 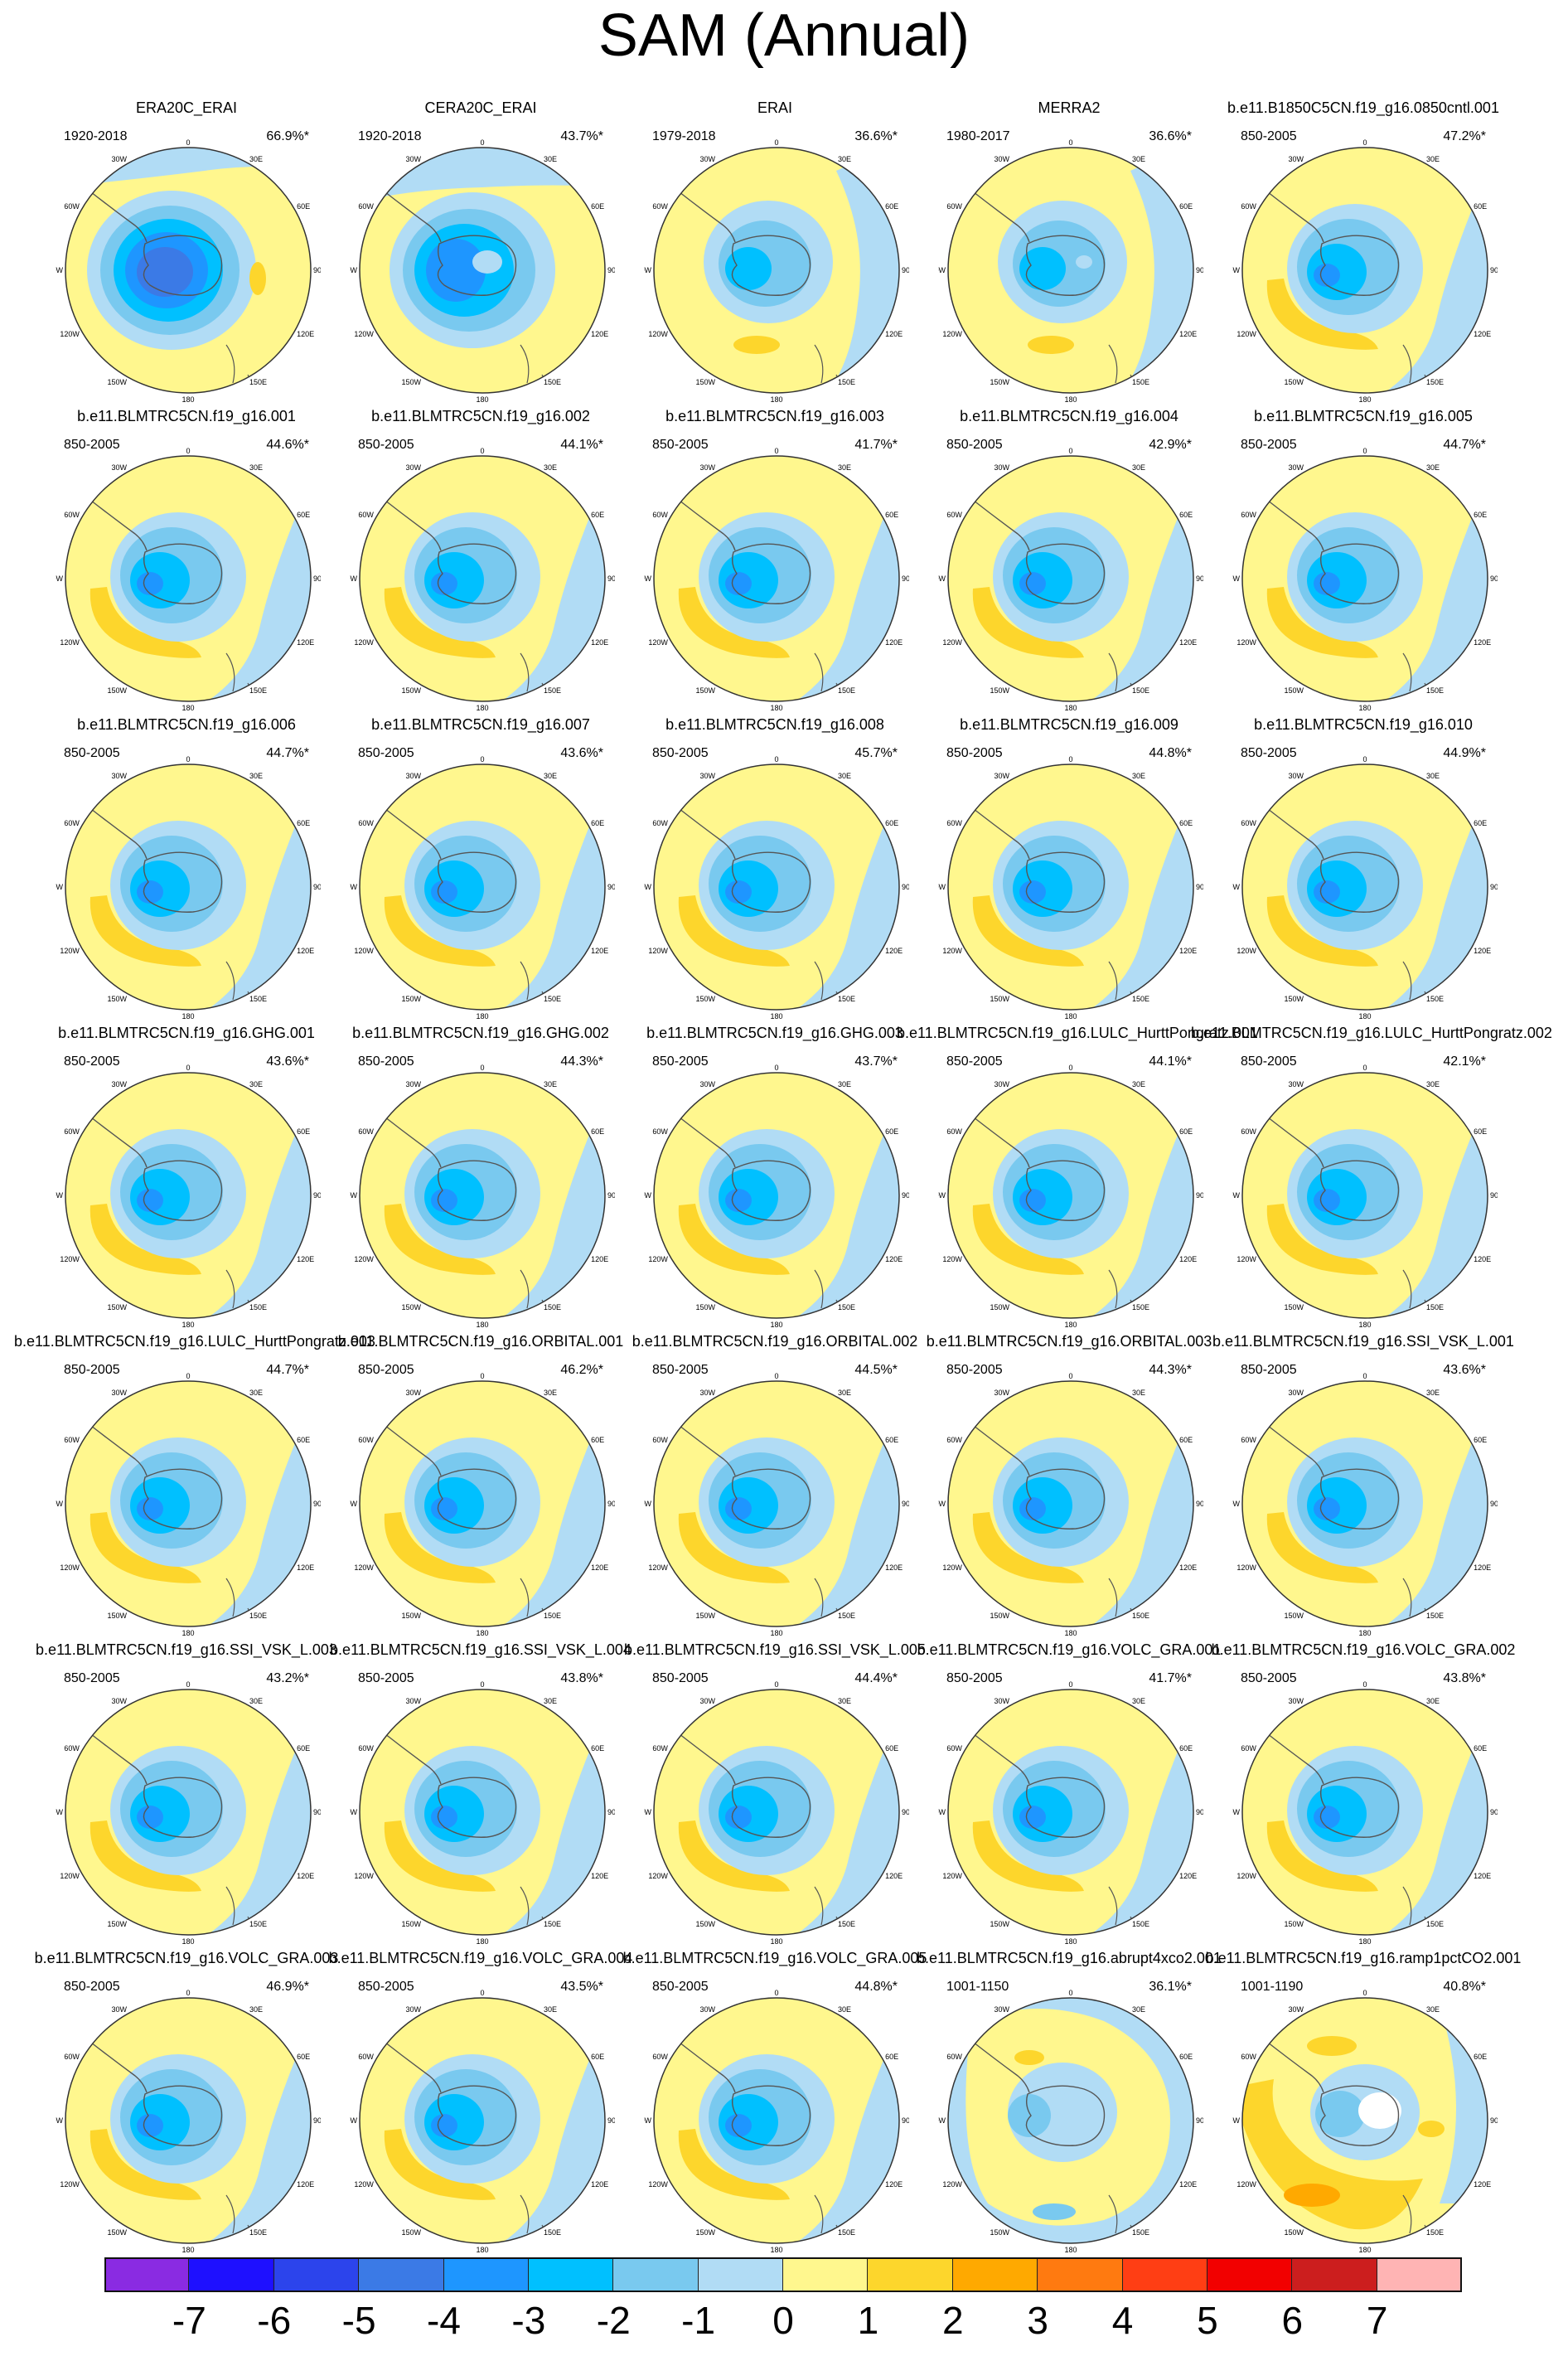 I want to click on panel-years: 1001-1150, so click(x=977, y=1987).